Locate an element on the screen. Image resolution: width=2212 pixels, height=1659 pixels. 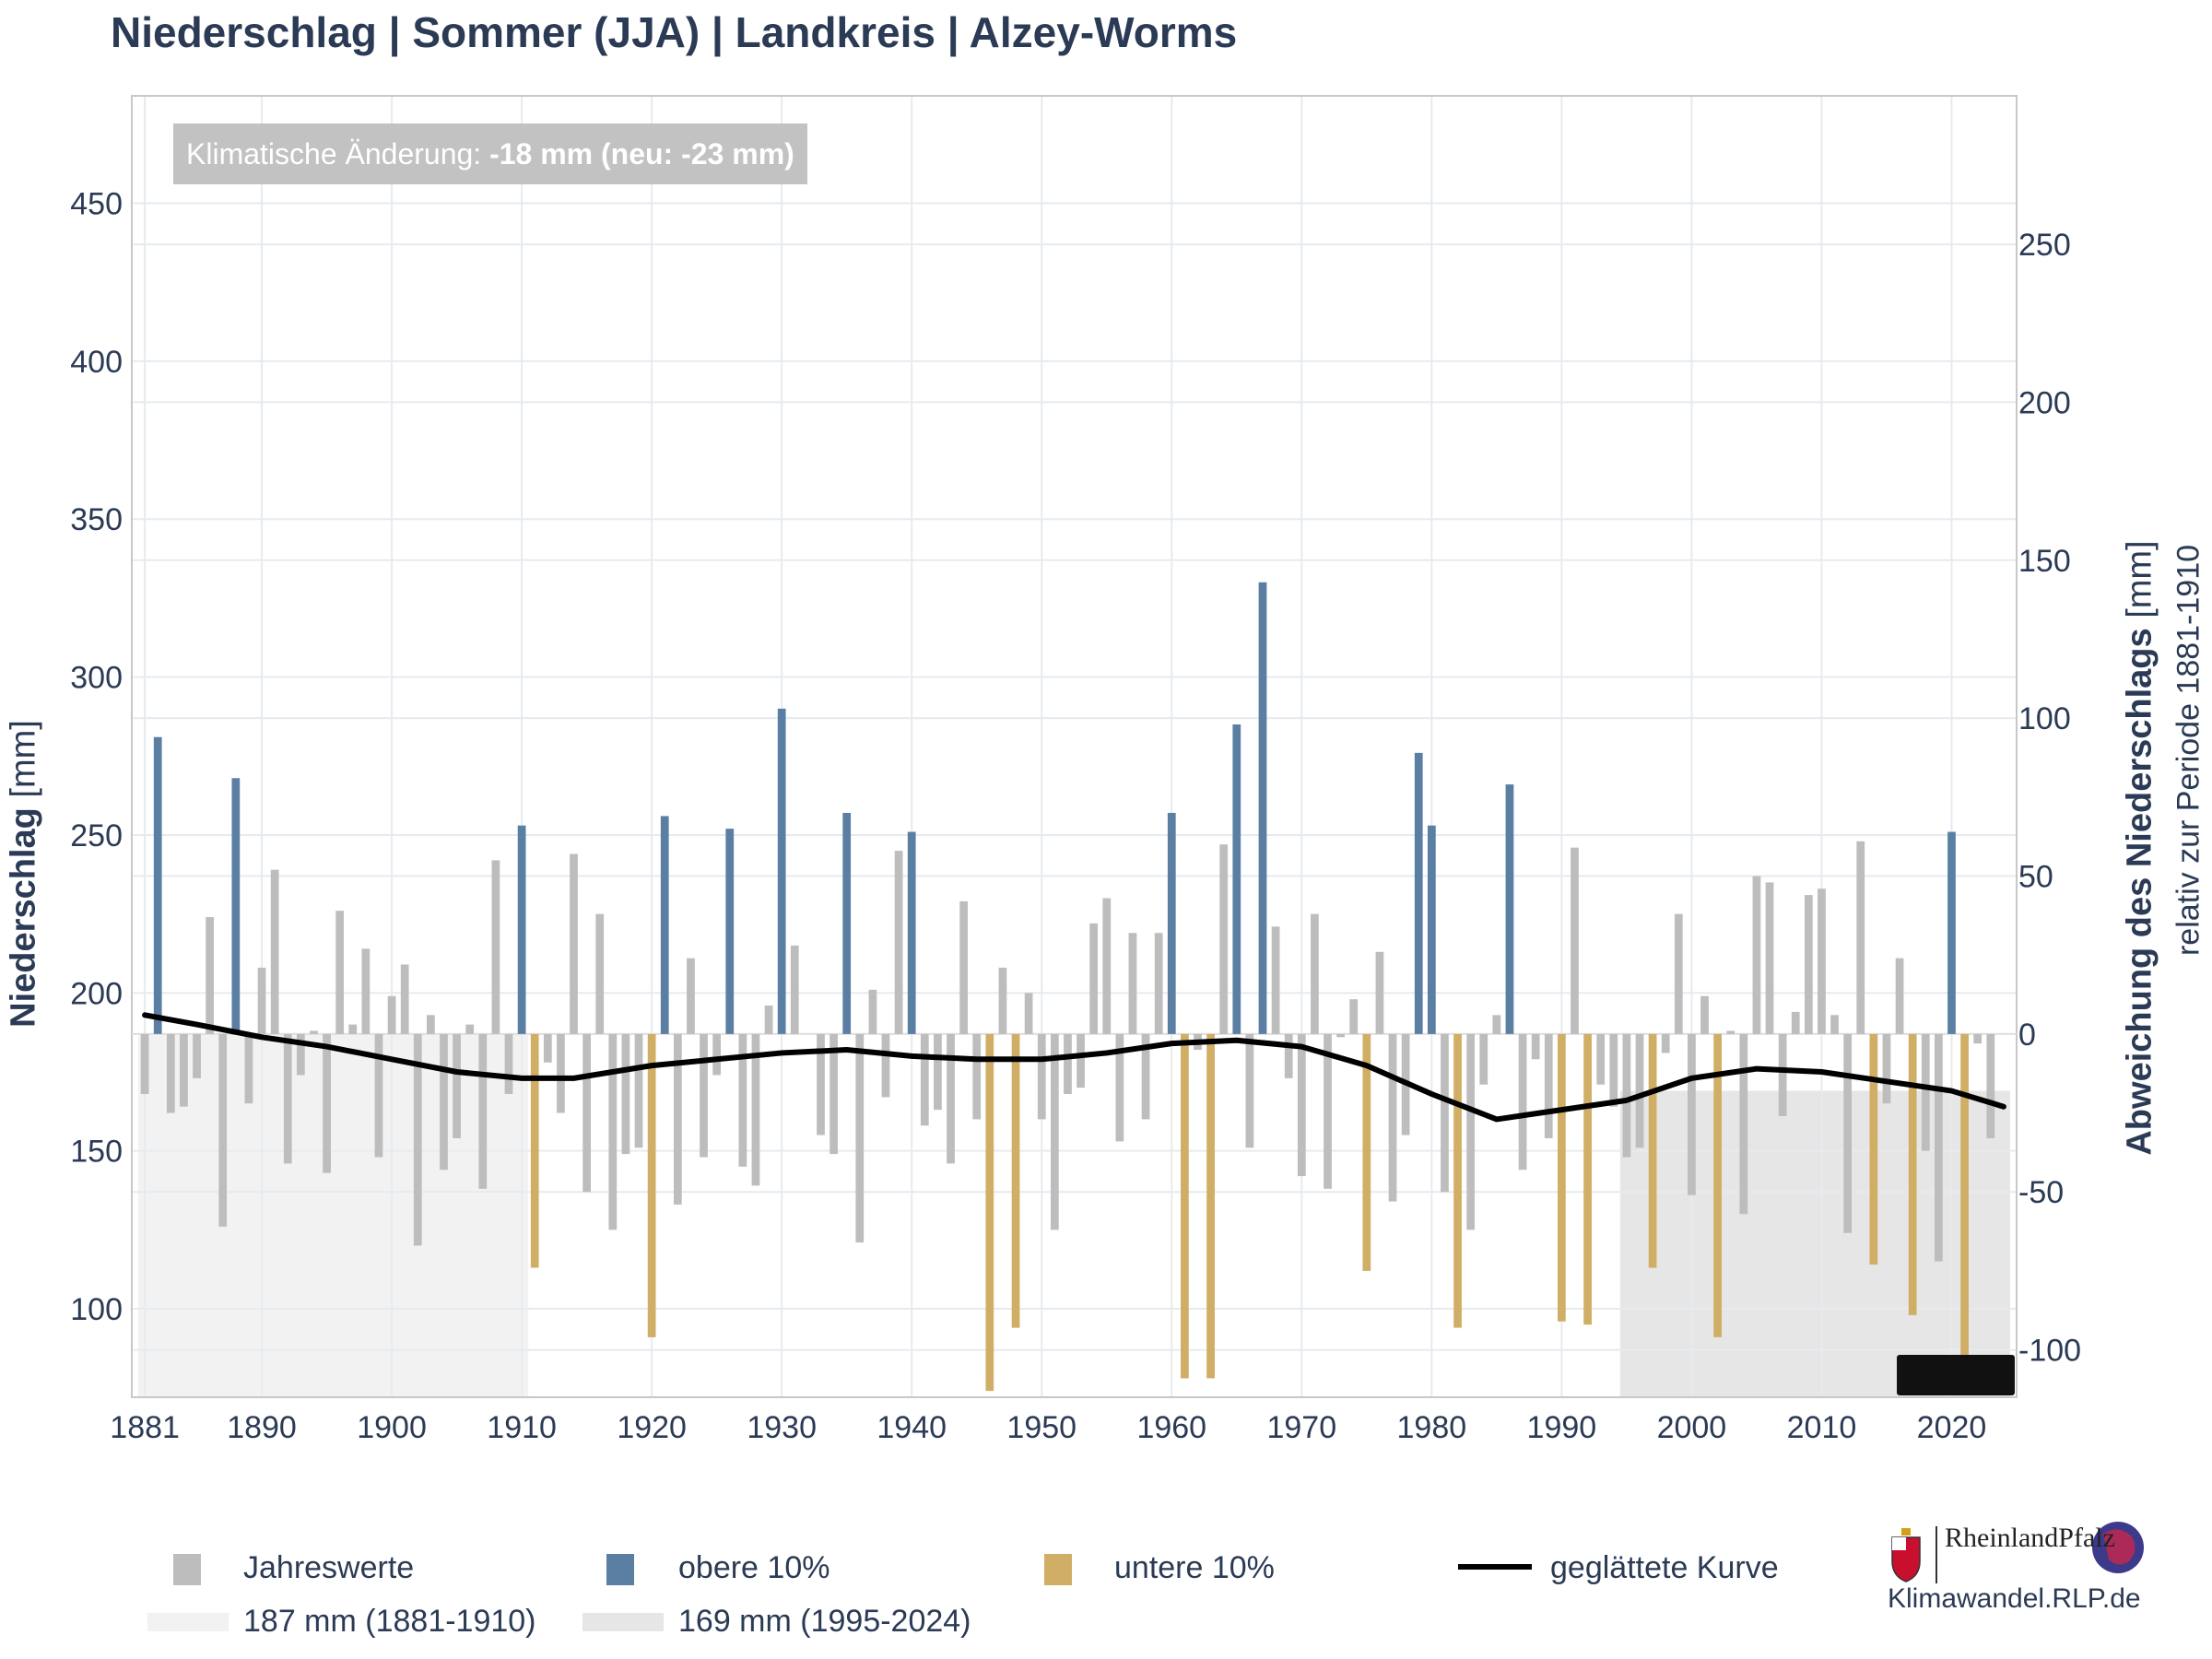
x-tick: 1950 is located at coordinates (1041, 1427).